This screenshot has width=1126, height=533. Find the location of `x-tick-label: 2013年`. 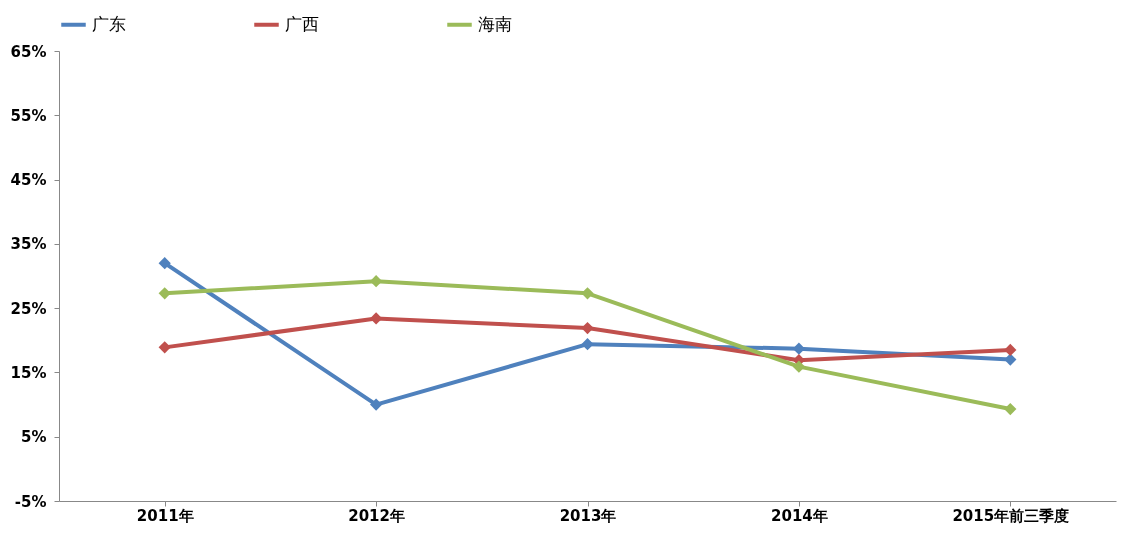

x-tick-label: 2013年 is located at coordinates (588, 515).